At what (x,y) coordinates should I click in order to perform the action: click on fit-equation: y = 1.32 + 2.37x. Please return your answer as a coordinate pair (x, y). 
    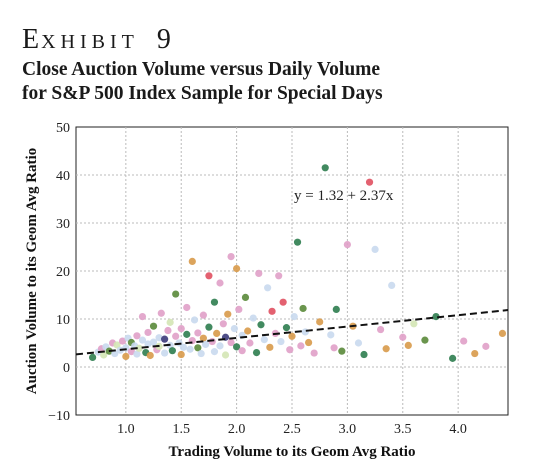
    Looking at the image, I should click on (344, 196).